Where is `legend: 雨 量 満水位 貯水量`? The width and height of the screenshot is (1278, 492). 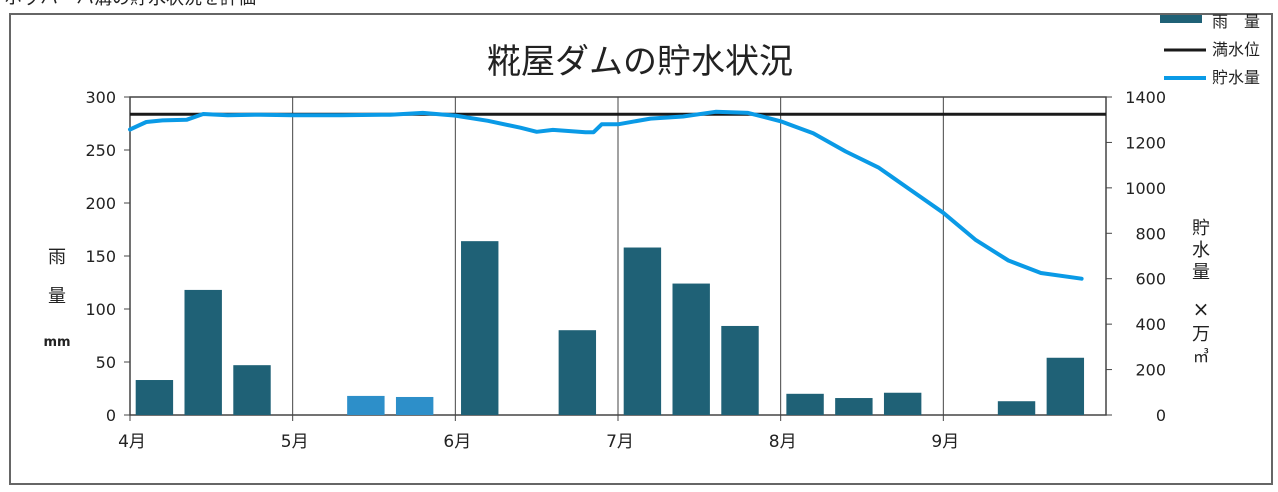 legend: 雨 量 満水位 貯水量 is located at coordinates (1210, 49).